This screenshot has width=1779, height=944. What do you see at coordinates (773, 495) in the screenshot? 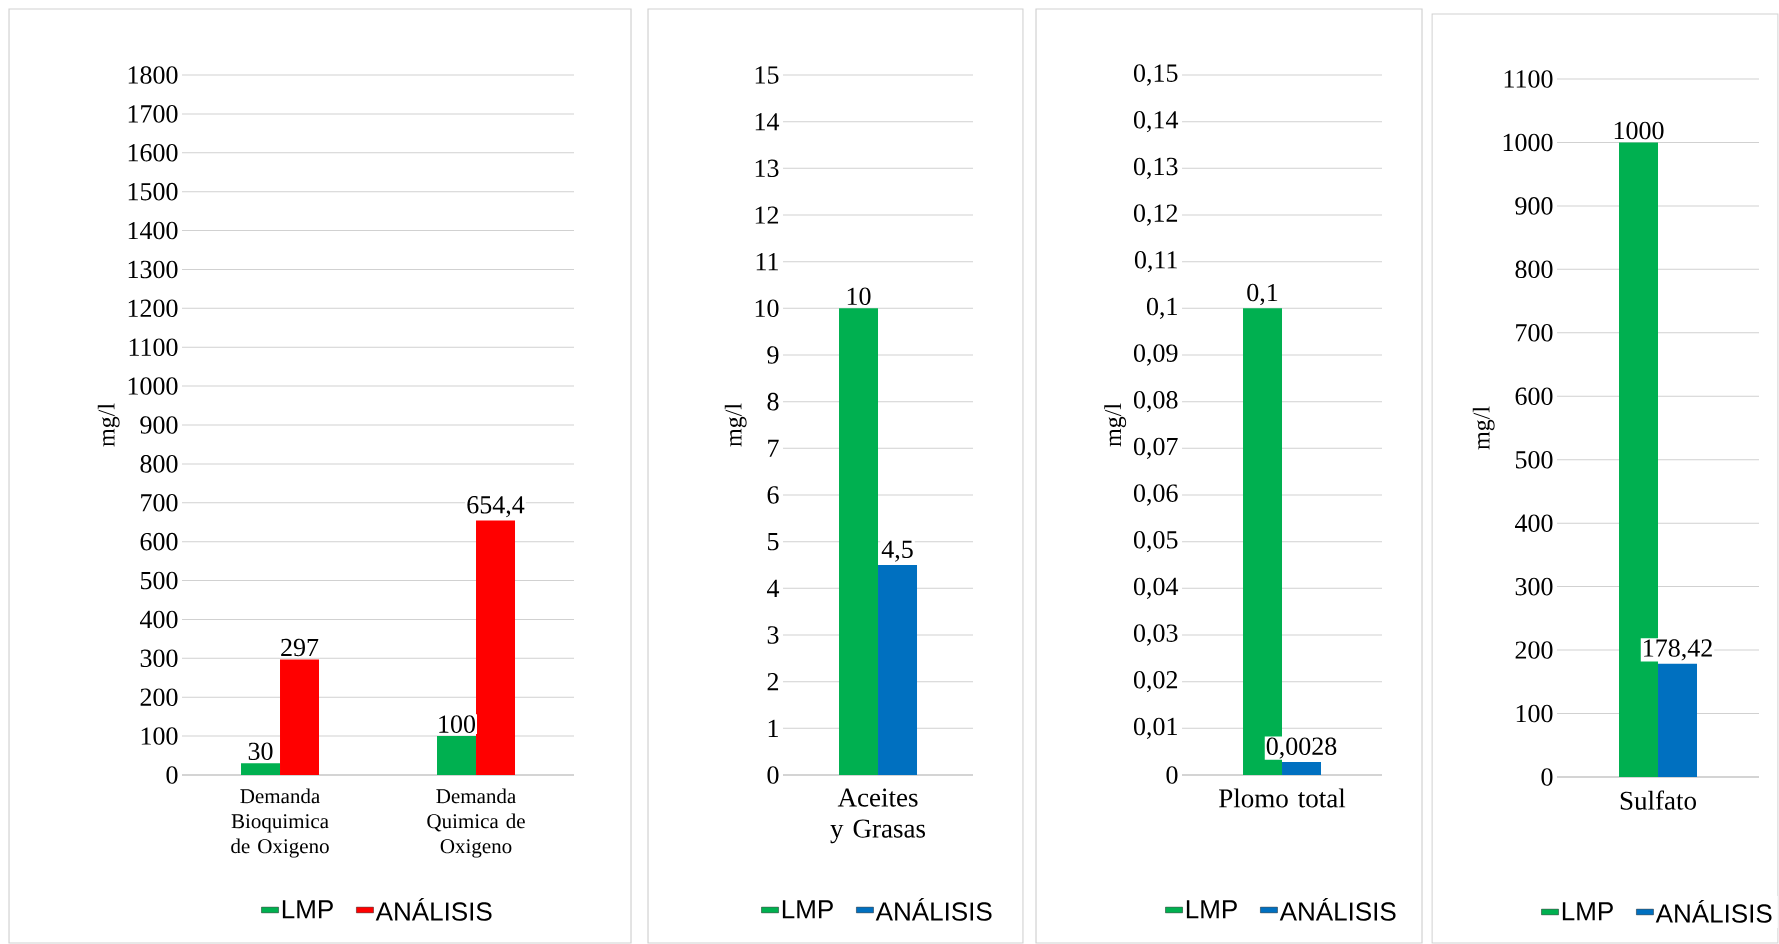
I see `y-tick-label: 6` at bounding box center [773, 495].